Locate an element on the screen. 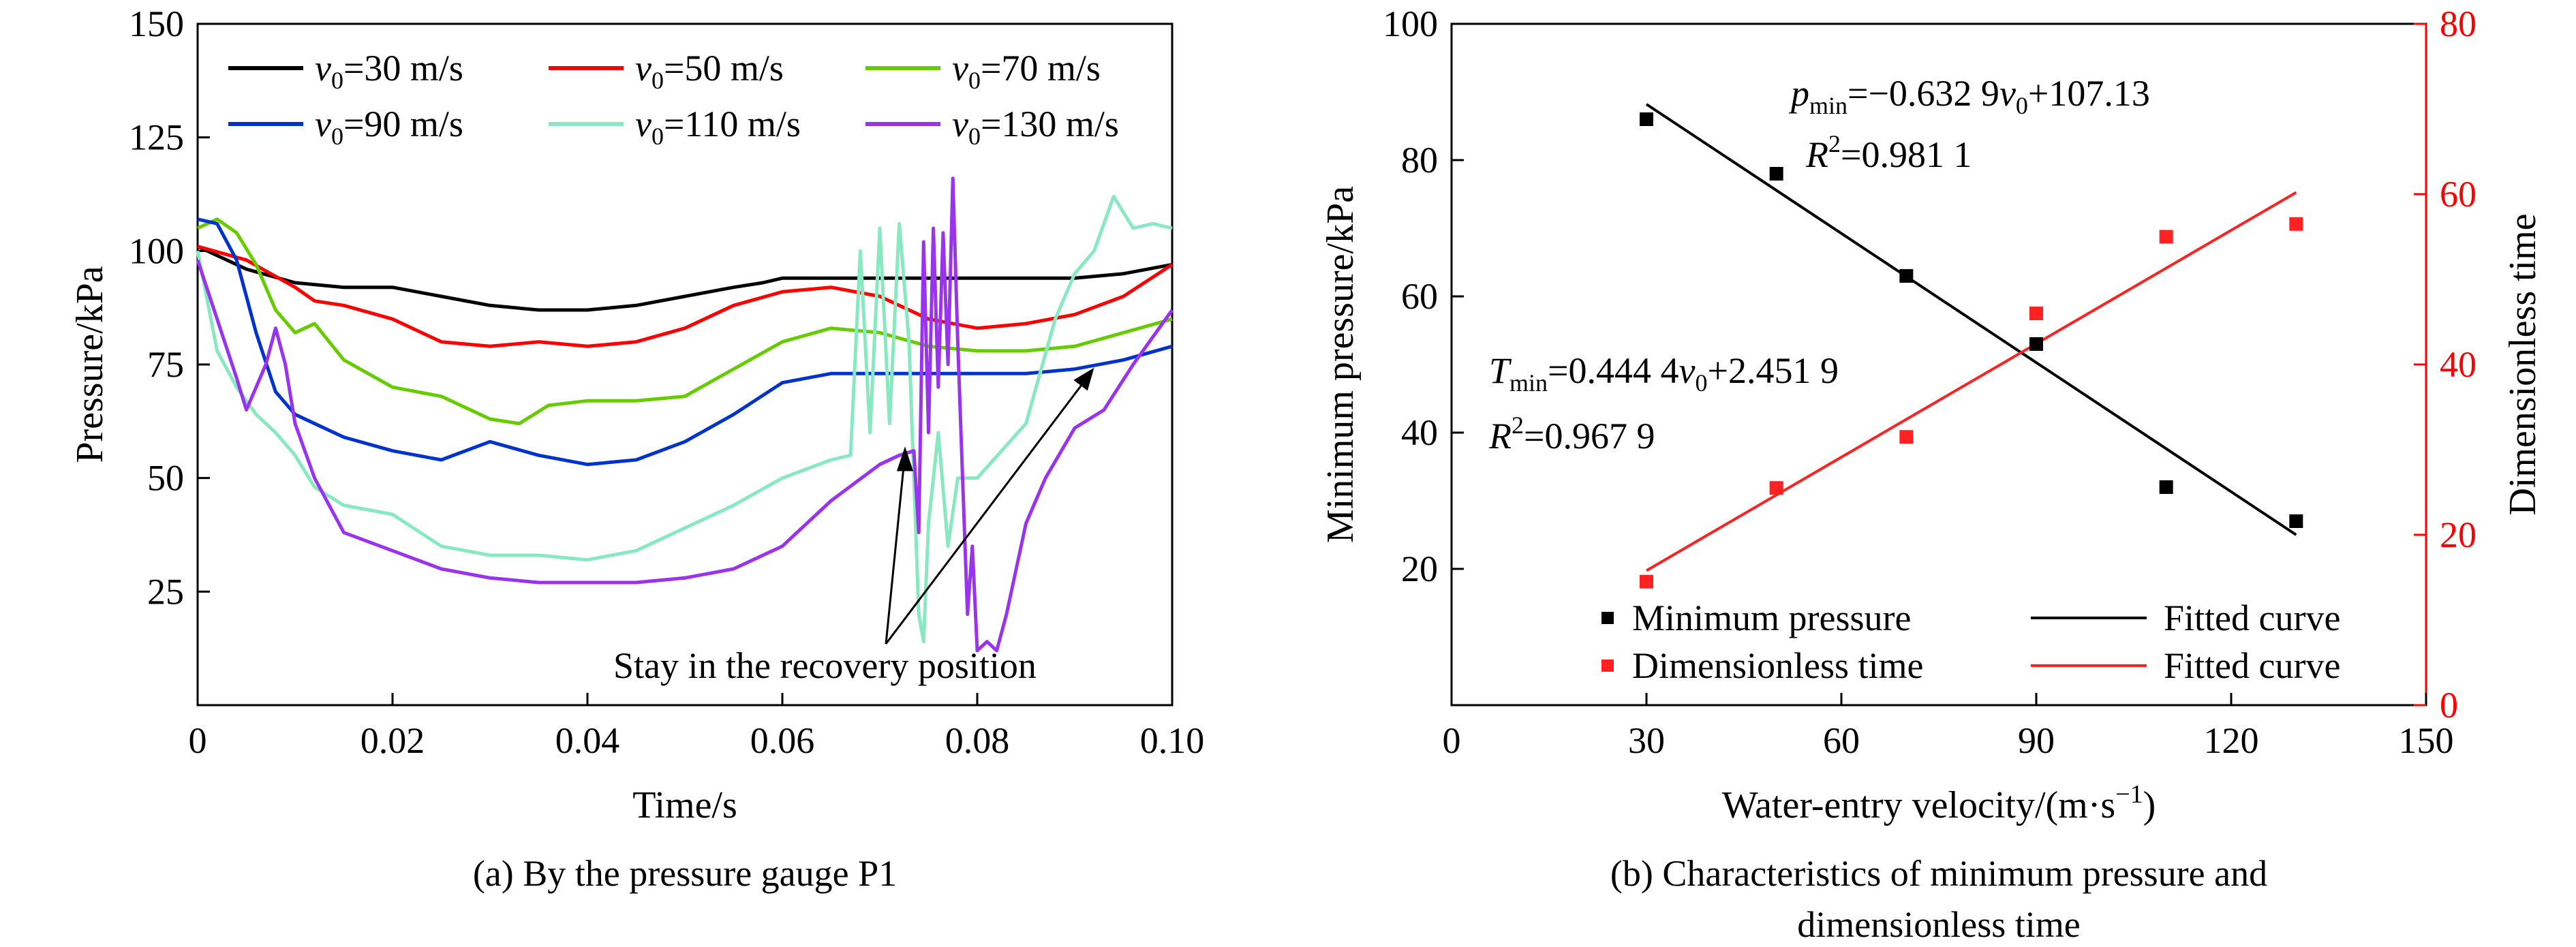 This screenshot has width=2576, height=947. y-tick-label-a: 75 is located at coordinates (165, 364).